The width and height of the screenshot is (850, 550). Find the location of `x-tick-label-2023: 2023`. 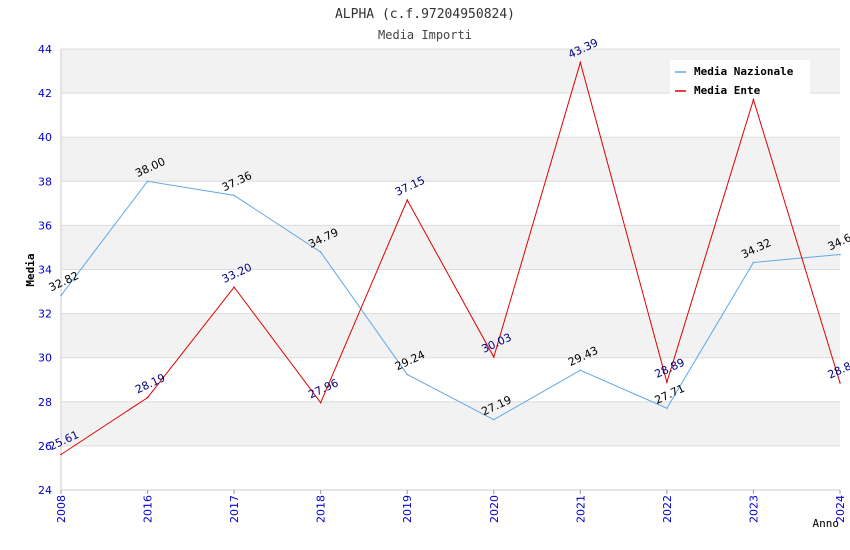

x-tick-label-2023: 2023 is located at coordinates (753, 509).